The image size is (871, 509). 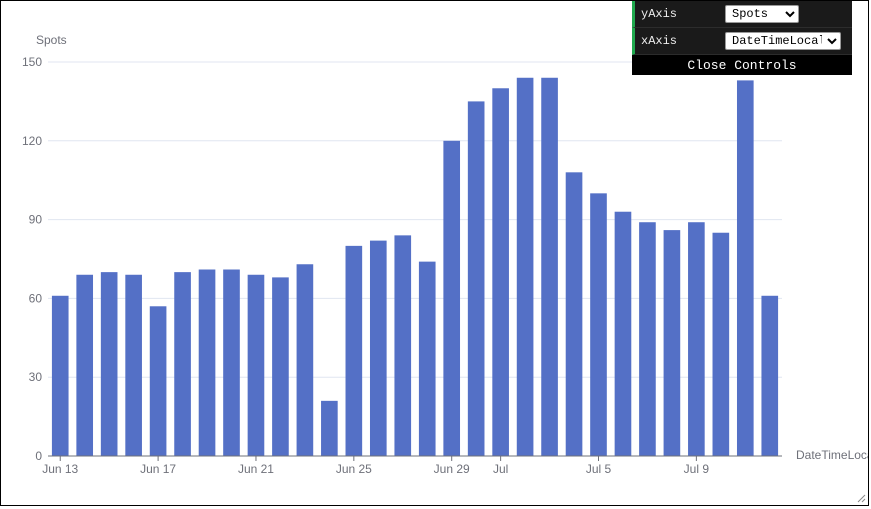 What do you see at coordinates (158, 469) in the screenshot?
I see `x-tick-label: Jun 17` at bounding box center [158, 469].